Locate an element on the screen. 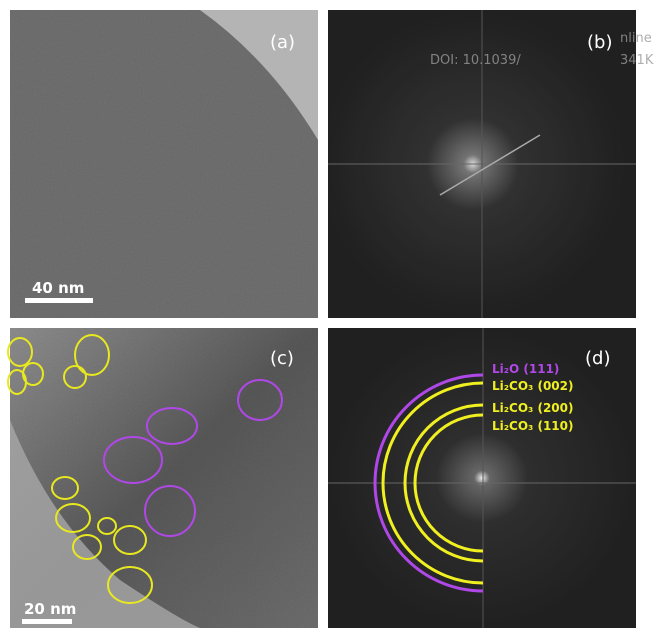 The height and width of the screenshot is (628, 658). watermark: 341K is located at coordinates (637, 60).